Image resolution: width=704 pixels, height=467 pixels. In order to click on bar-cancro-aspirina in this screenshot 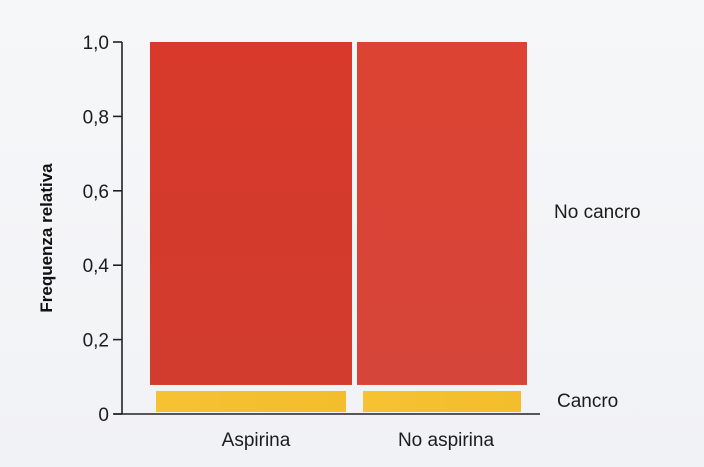, I will do `click(251, 401)`.